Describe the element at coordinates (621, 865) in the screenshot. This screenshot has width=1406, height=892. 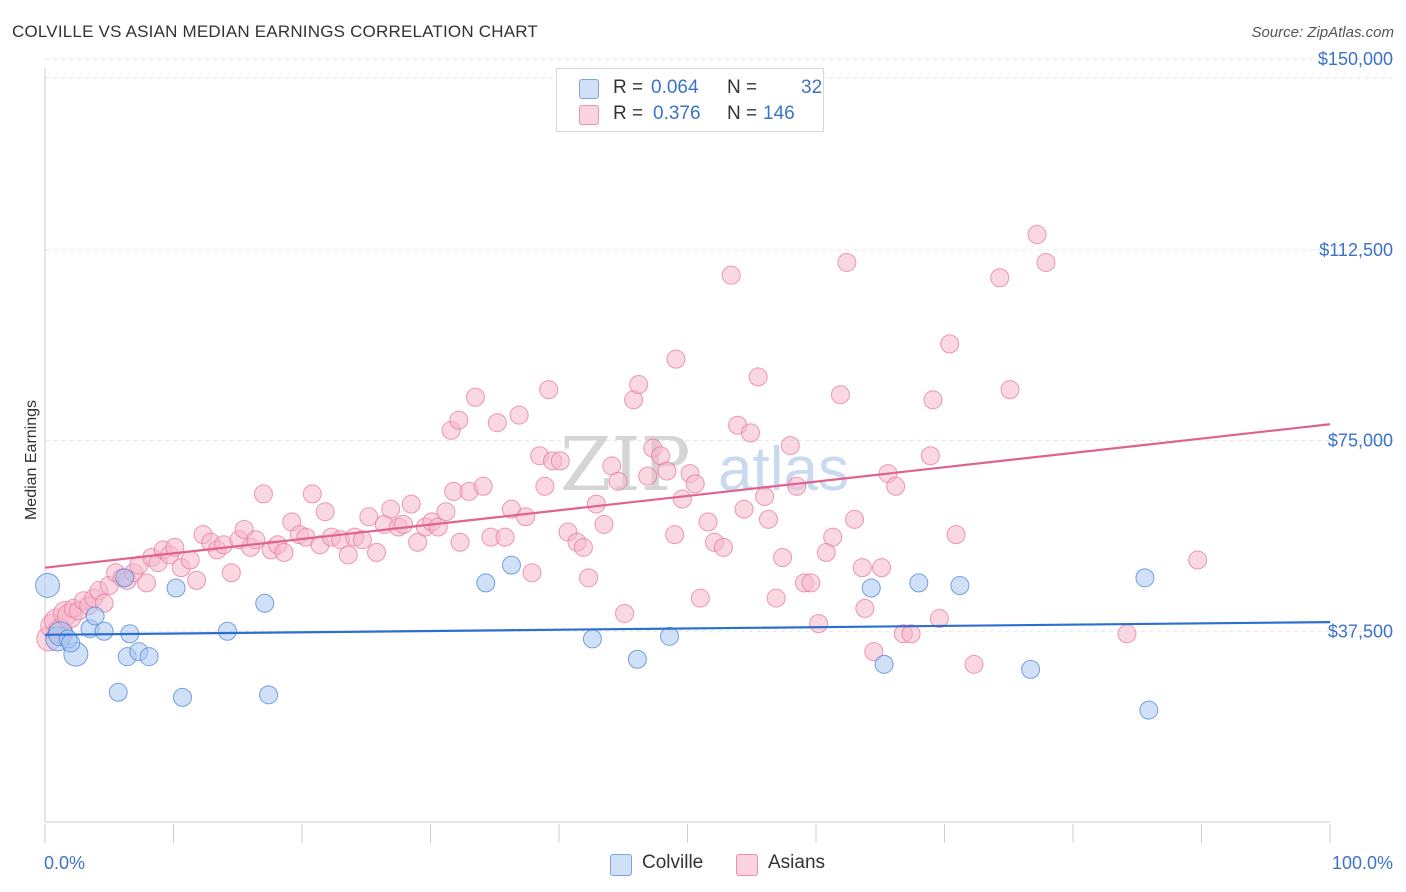
I see `bottom-legend-swatch-colville` at that location.